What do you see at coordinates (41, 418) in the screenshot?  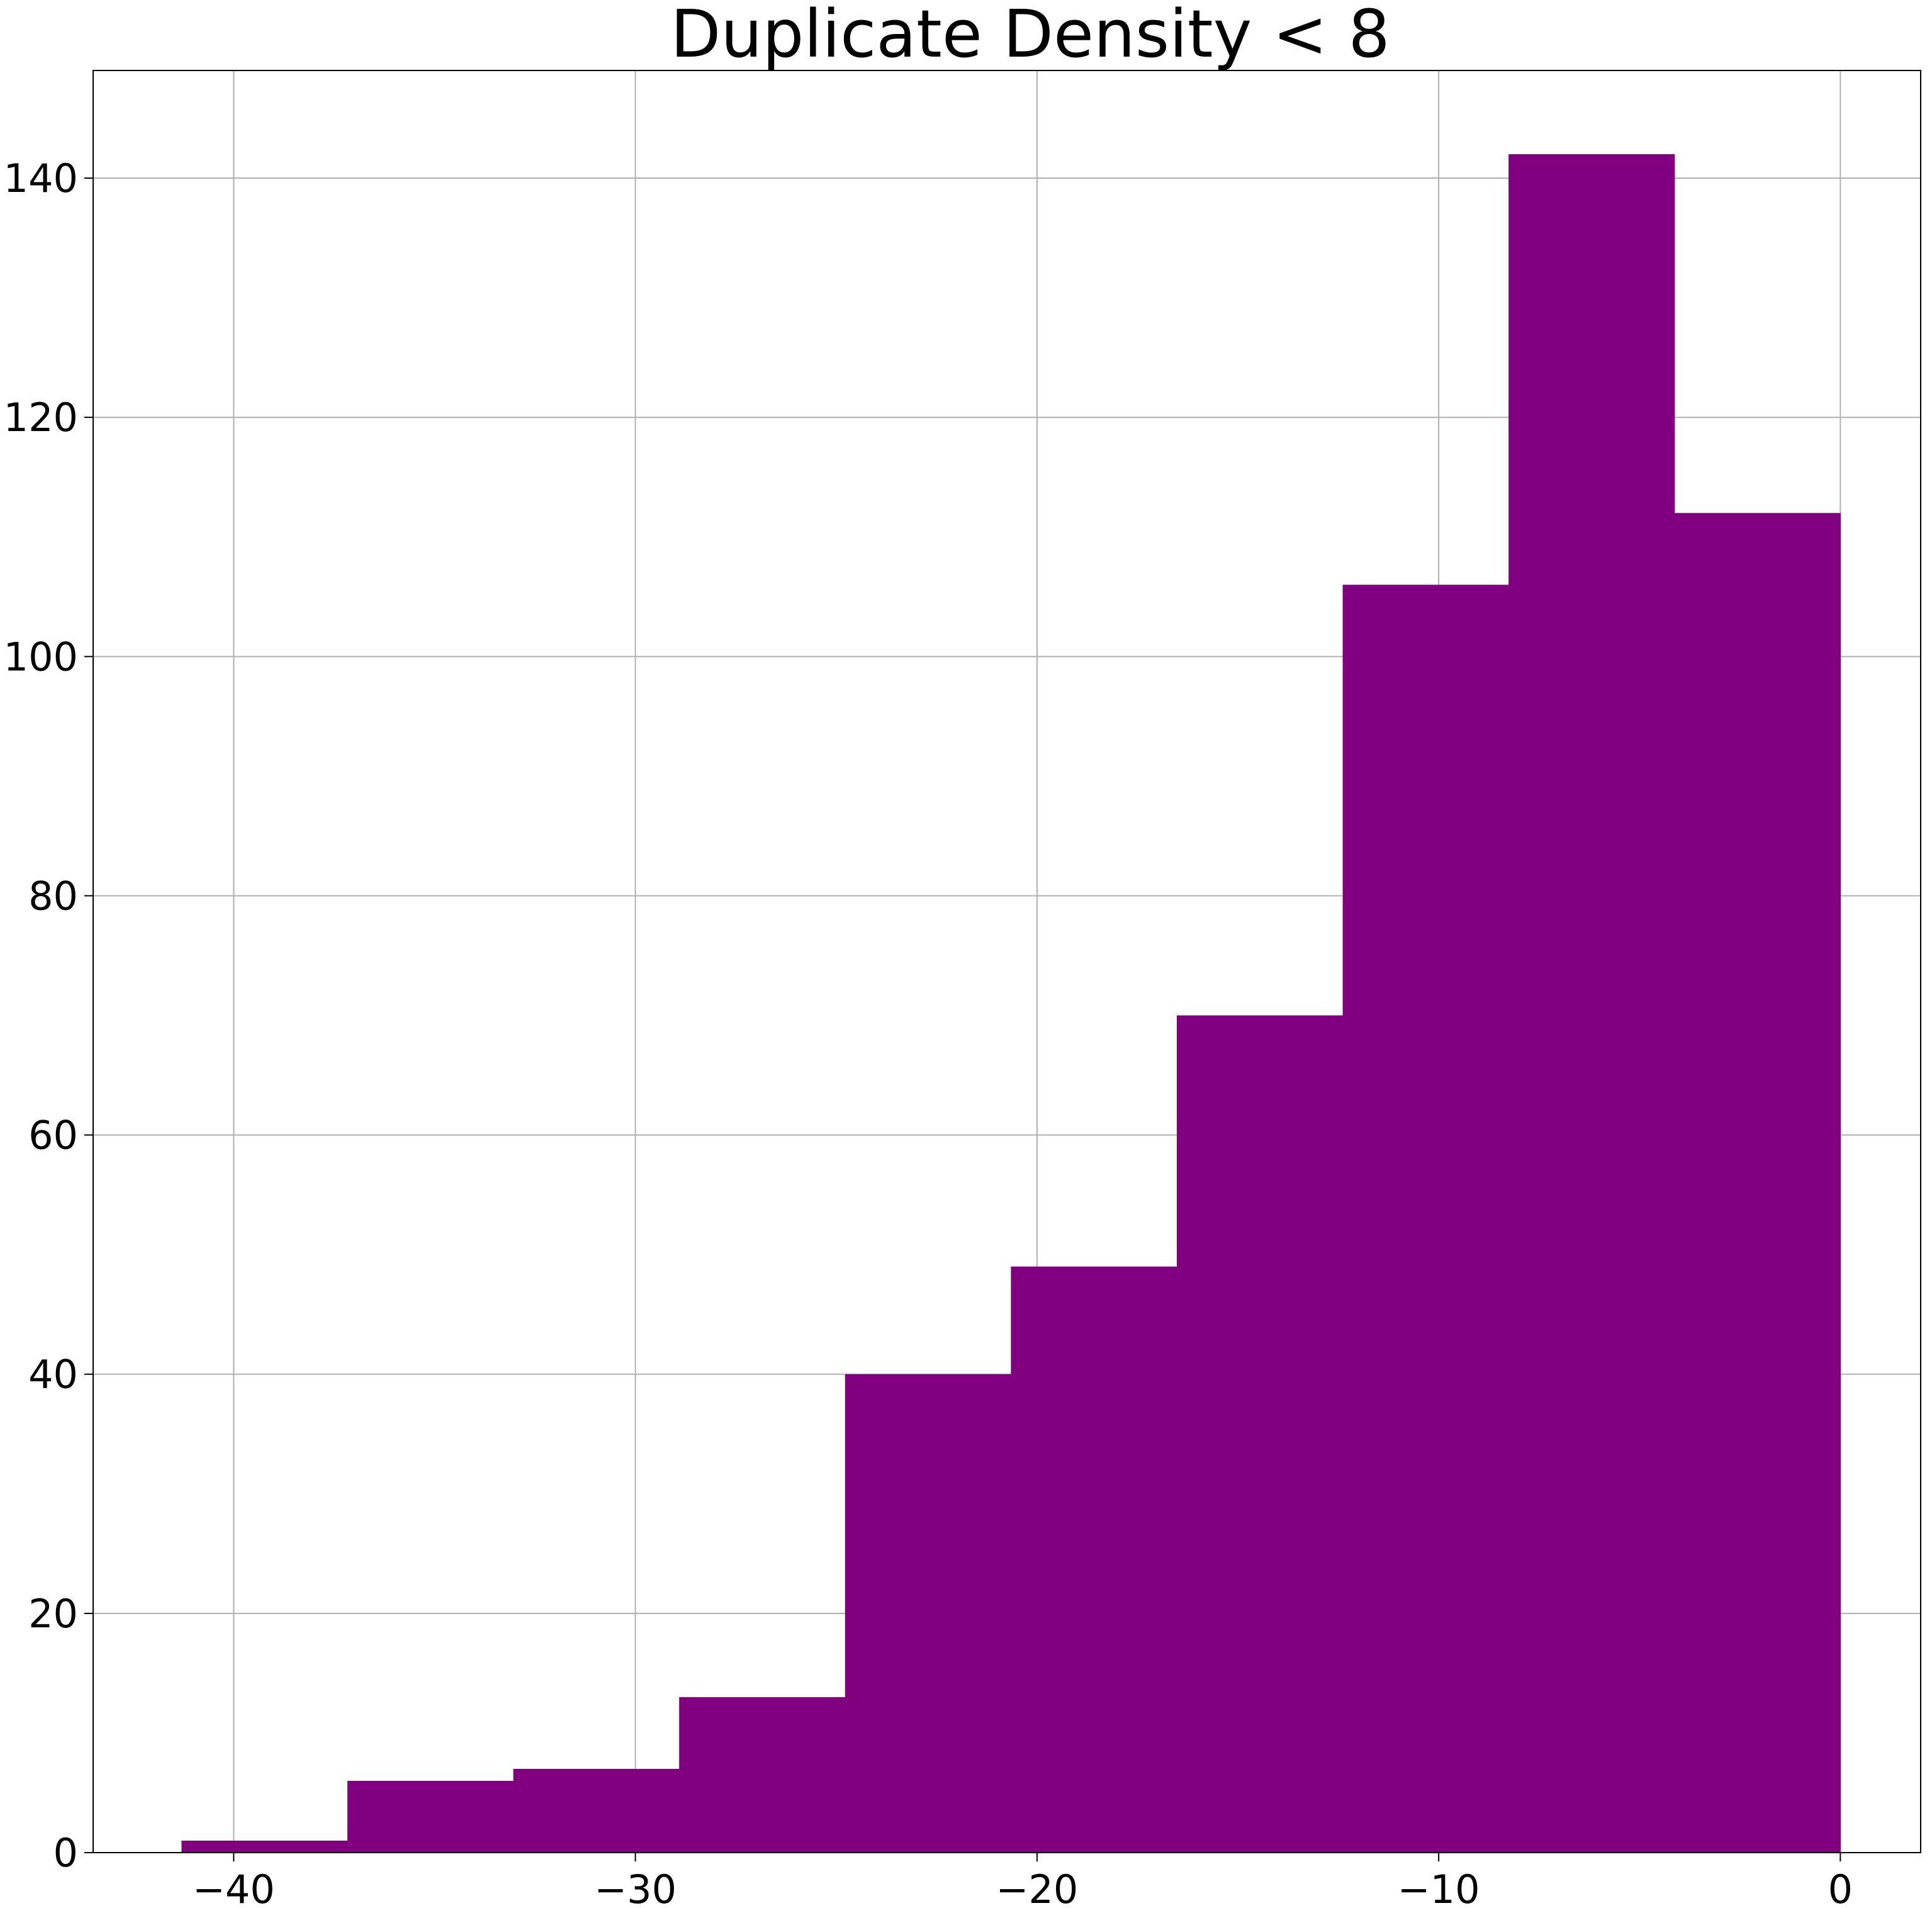 I see `y-tick-label-6: 120` at bounding box center [41, 418].